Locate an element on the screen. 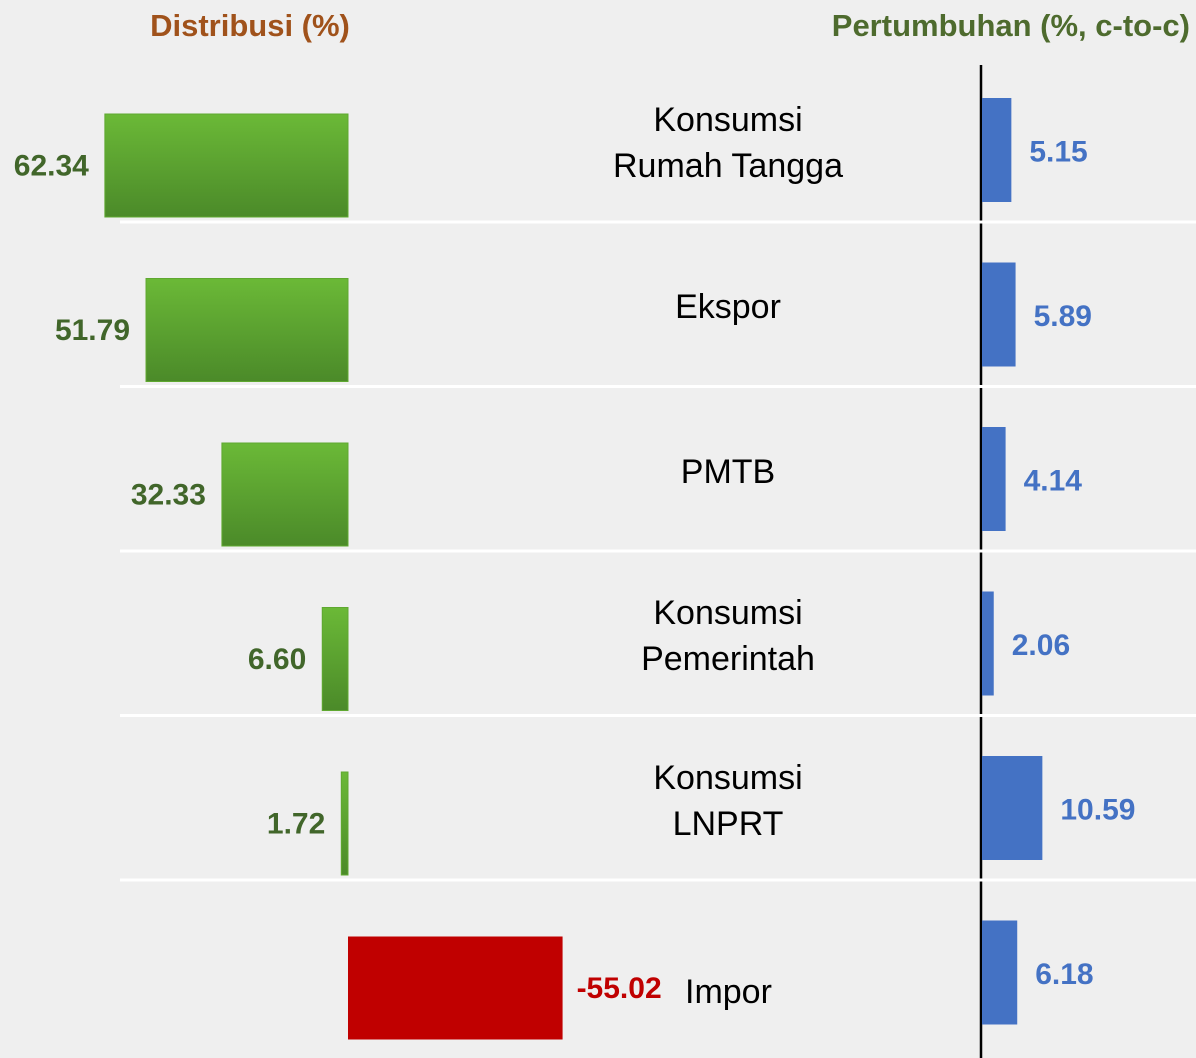 This screenshot has width=1196, height=1058. value-label: 62.34 is located at coordinates (51, 165).